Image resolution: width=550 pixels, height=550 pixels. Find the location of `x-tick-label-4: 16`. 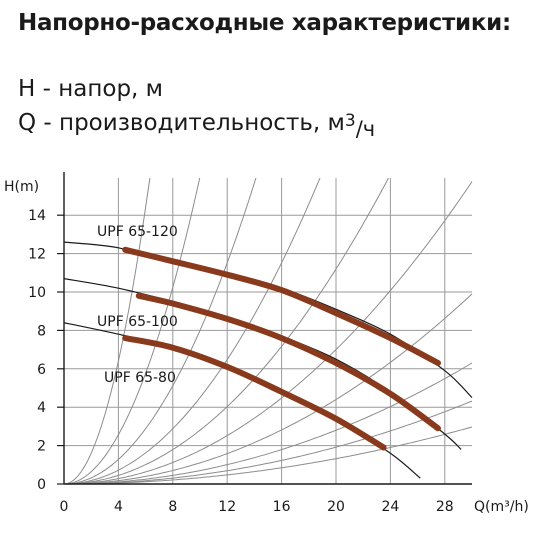

x-tick-label-4: 16 is located at coordinates (282, 507).